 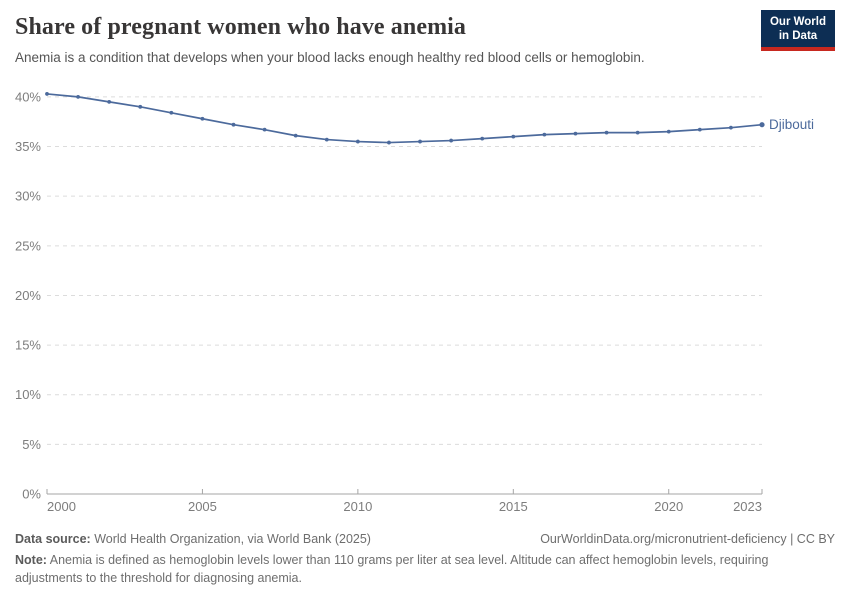 What do you see at coordinates (791, 124) in the screenshot?
I see `entity-label: Djibouti` at bounding box center [791, 124].